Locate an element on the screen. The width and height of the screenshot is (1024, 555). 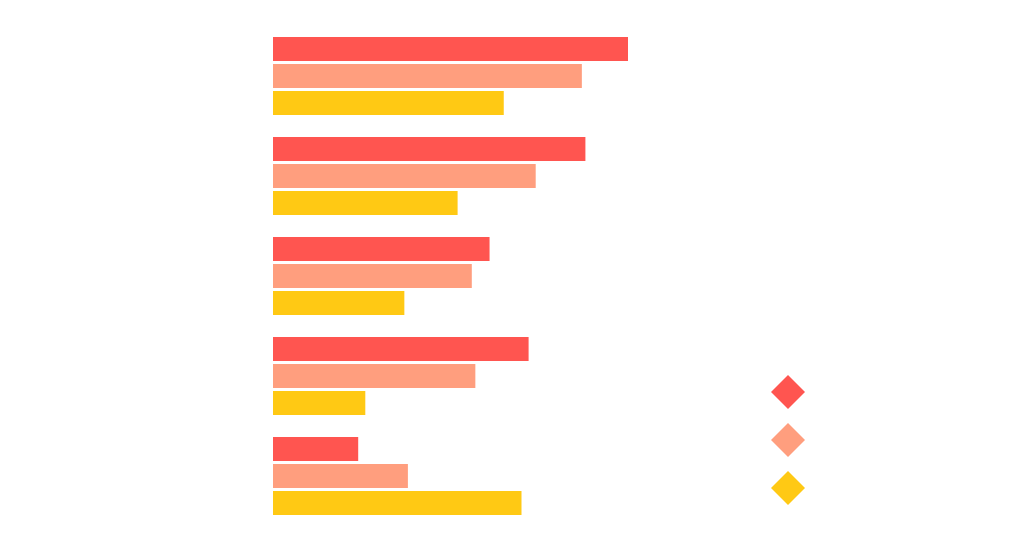
legend-marker-series1 is located at coordinates (788, 392).